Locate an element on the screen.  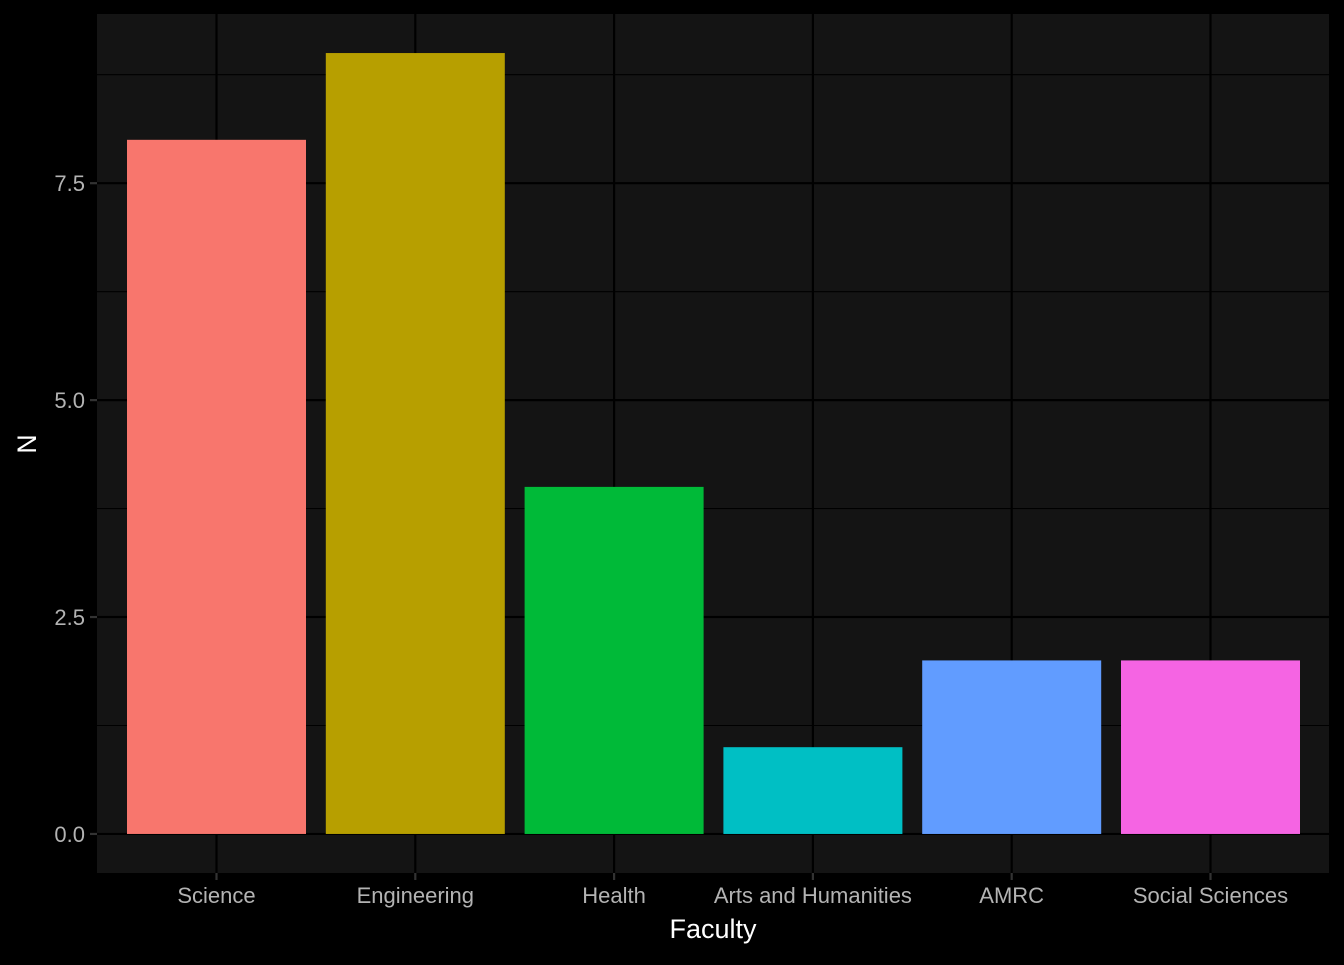
x-tick-label: Engineering is located at coordinates (415, 895).